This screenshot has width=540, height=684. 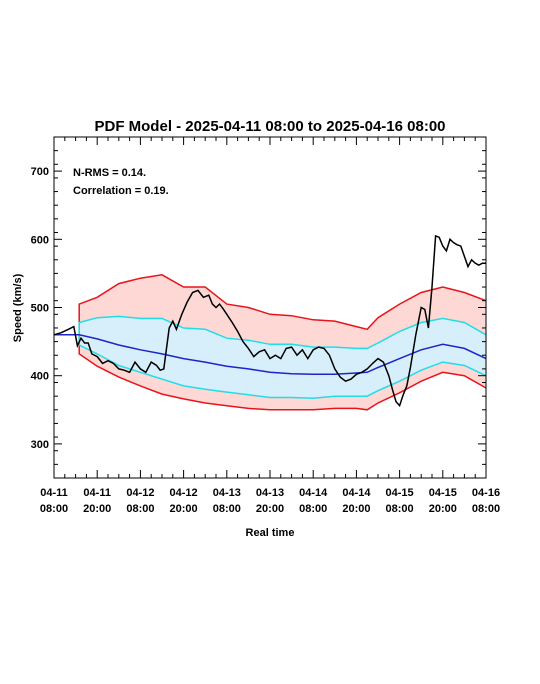 I want to click on annotation-correlation: Correlation = 0.19., so click(x=121, y=191).